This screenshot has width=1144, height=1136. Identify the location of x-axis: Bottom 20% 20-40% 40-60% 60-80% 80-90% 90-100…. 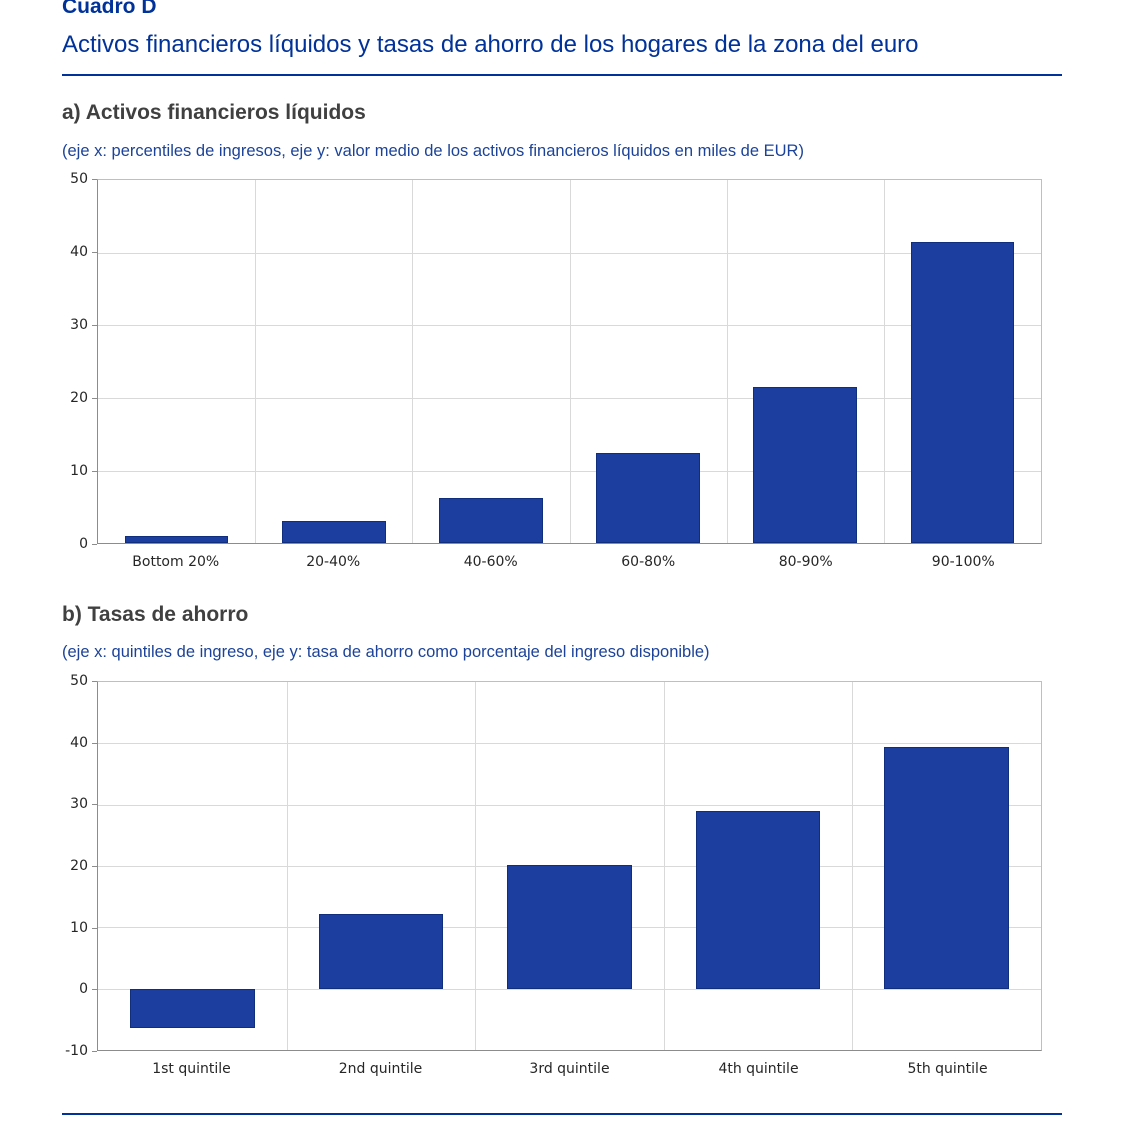
(569, 561).